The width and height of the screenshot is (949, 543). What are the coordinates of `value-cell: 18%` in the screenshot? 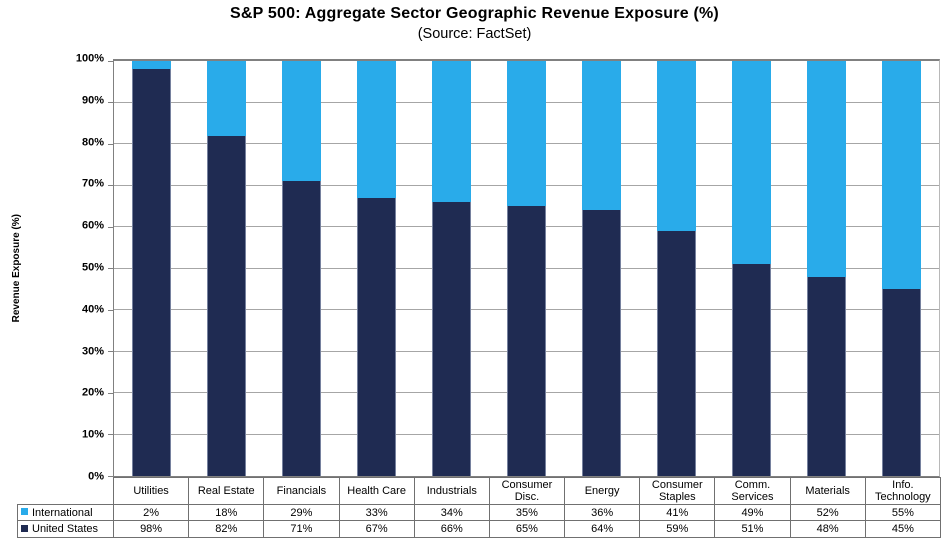 It's located at (226, 512).